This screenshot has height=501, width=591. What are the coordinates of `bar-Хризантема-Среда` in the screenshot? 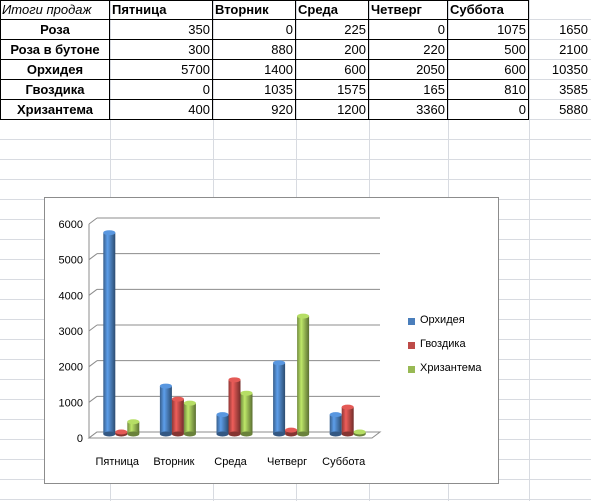 It's located at (246, 413).